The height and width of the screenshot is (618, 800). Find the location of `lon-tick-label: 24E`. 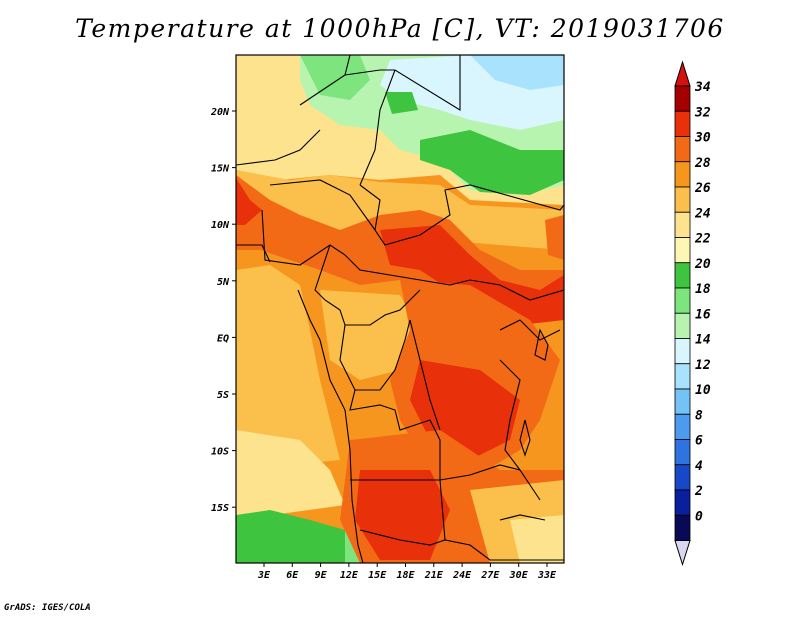

lon-tick-label: 24E is located at coordinates (462, 575).